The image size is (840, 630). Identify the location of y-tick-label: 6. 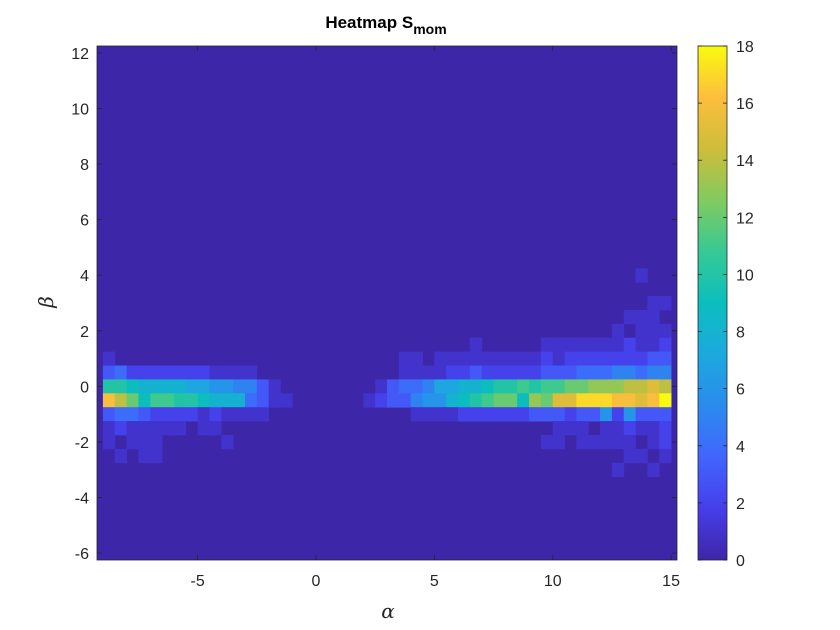
(84, 221).